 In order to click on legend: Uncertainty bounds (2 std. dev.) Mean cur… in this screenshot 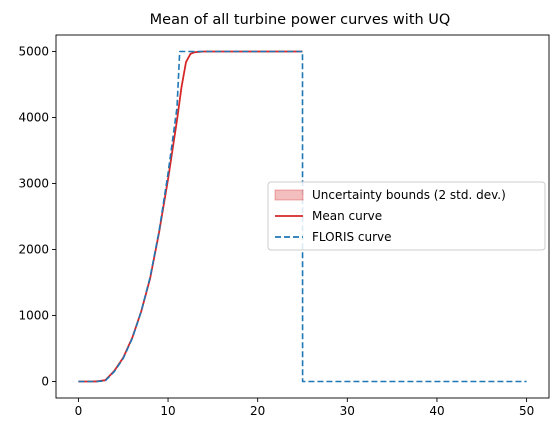, I will do `click(406, 216)`.